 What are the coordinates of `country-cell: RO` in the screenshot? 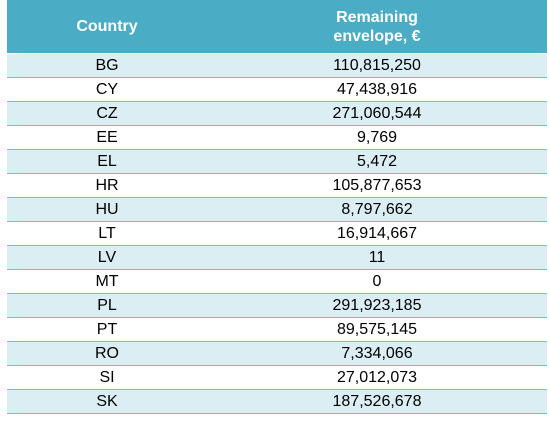 It's located at (107, 353).